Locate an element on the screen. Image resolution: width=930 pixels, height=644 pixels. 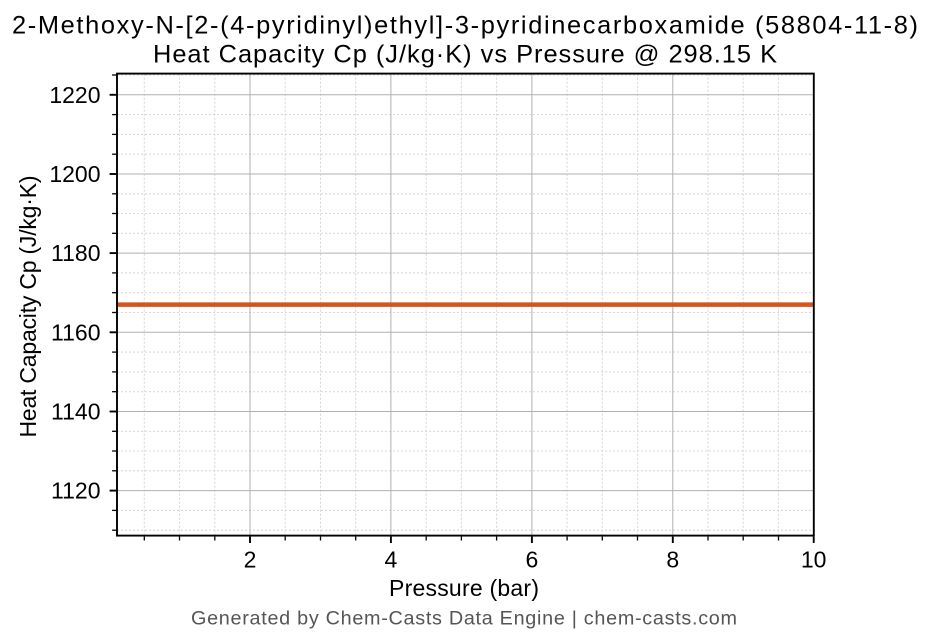
svg-text: 1140 is located at coordinates (75, 412).